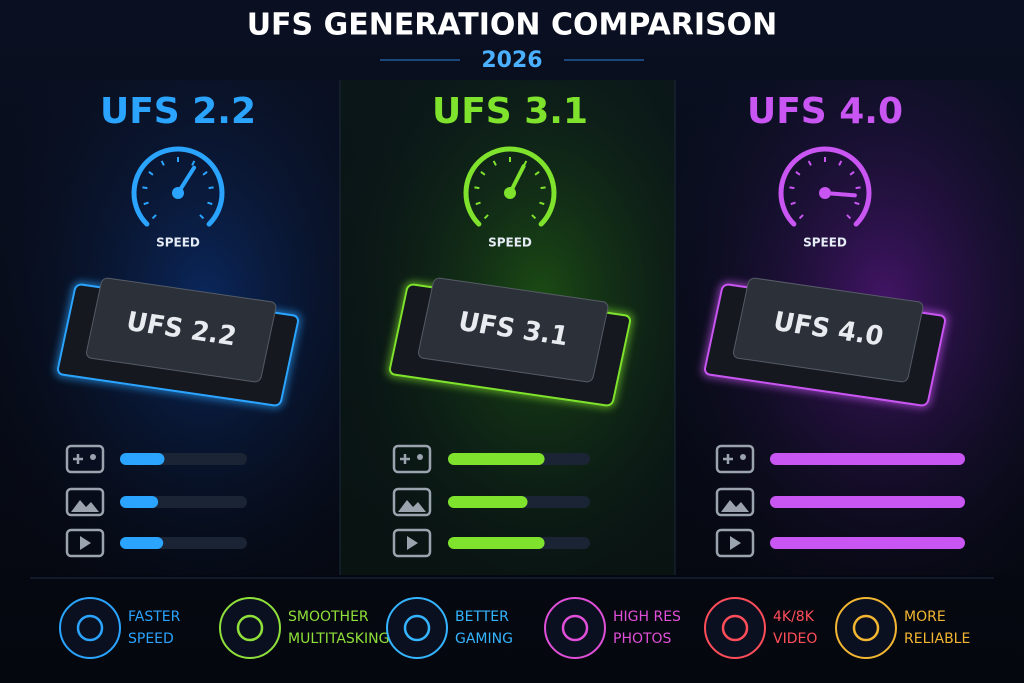 The image size is (1024, 683). What do you see at coordinates (795, 639) in the screenshot?
I see `feature-label: VIDEO` at bounding box center [795, 639].